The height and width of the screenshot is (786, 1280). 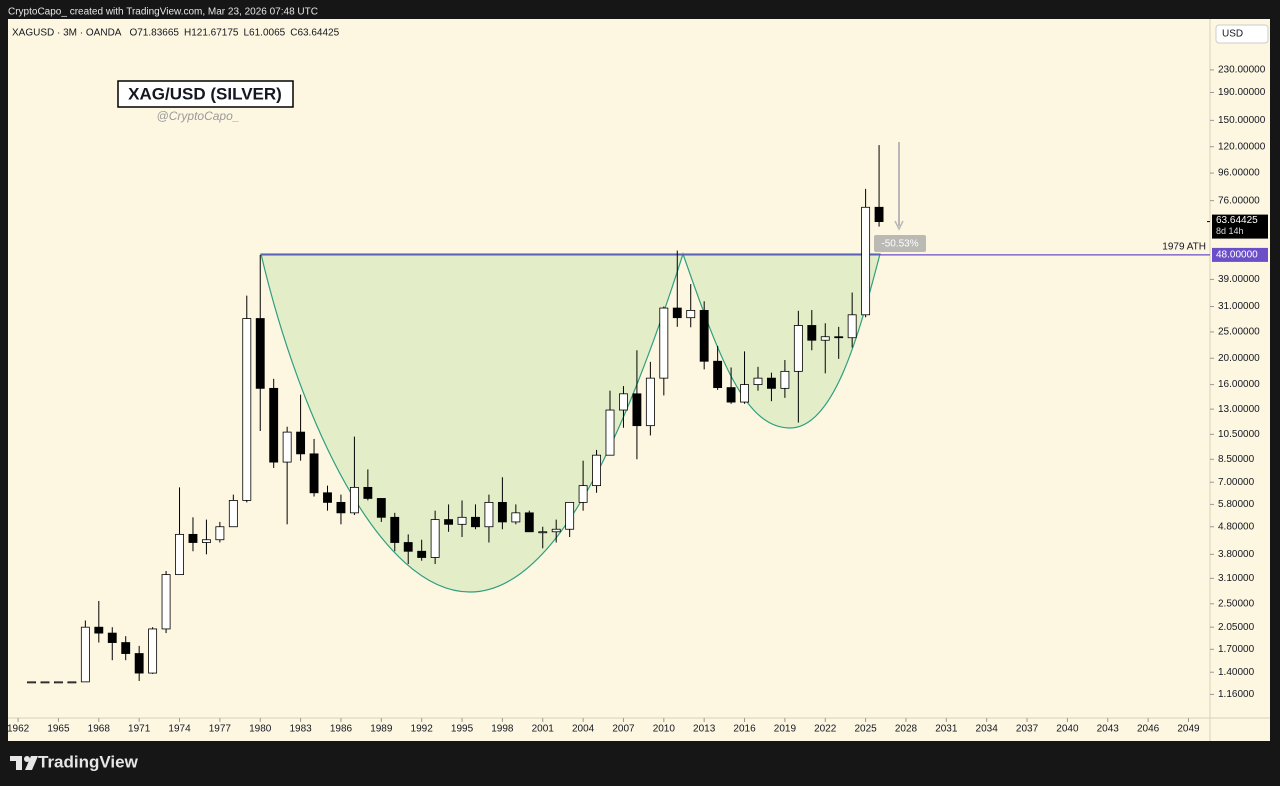 I want to click on x-tick-label: 2034, so click(x=987, y=729).